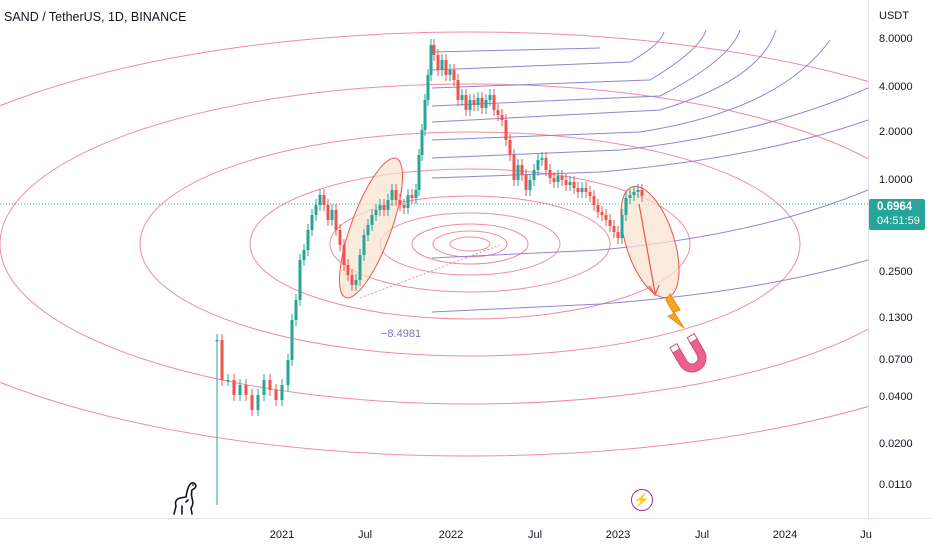 This screenshot has width=932, height=551. I want to click on price-tick: 4.0000, so click(896, 87).